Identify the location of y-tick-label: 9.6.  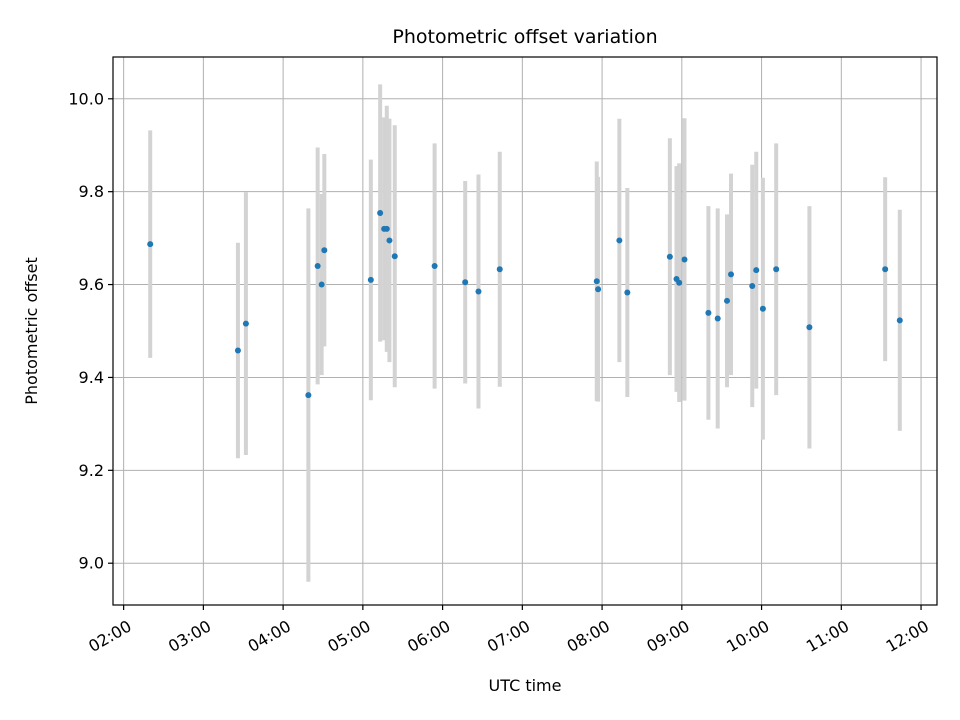
(91, 284).